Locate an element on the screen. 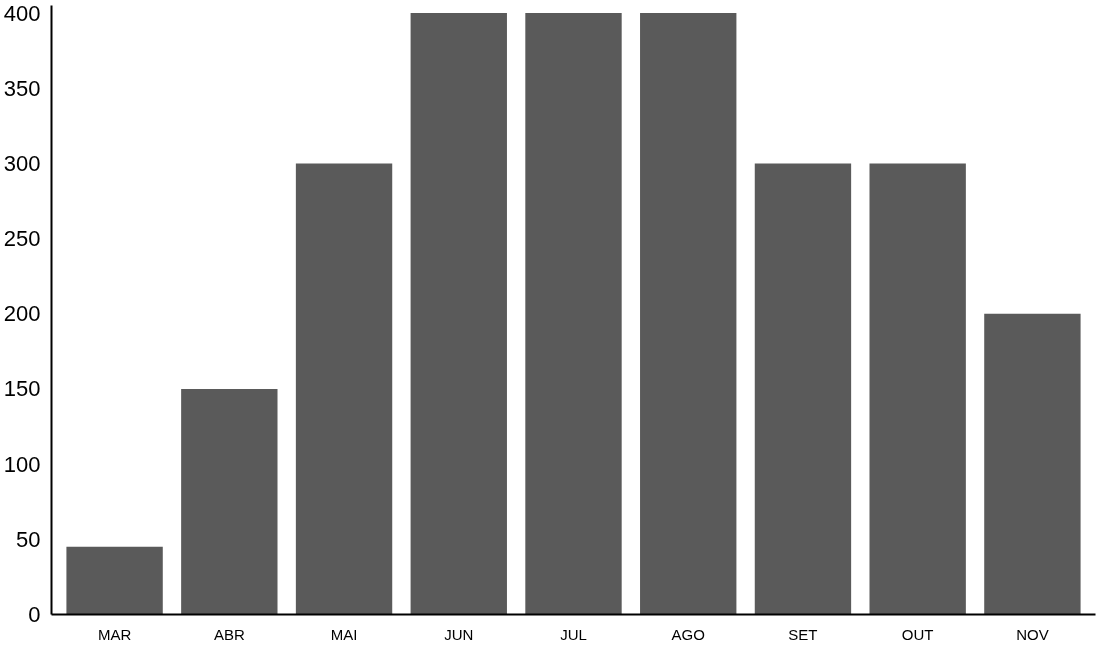 The width and height of the screenshot is (1110, 653). x-tick-label: JUN is located at coordinates (459, 634).